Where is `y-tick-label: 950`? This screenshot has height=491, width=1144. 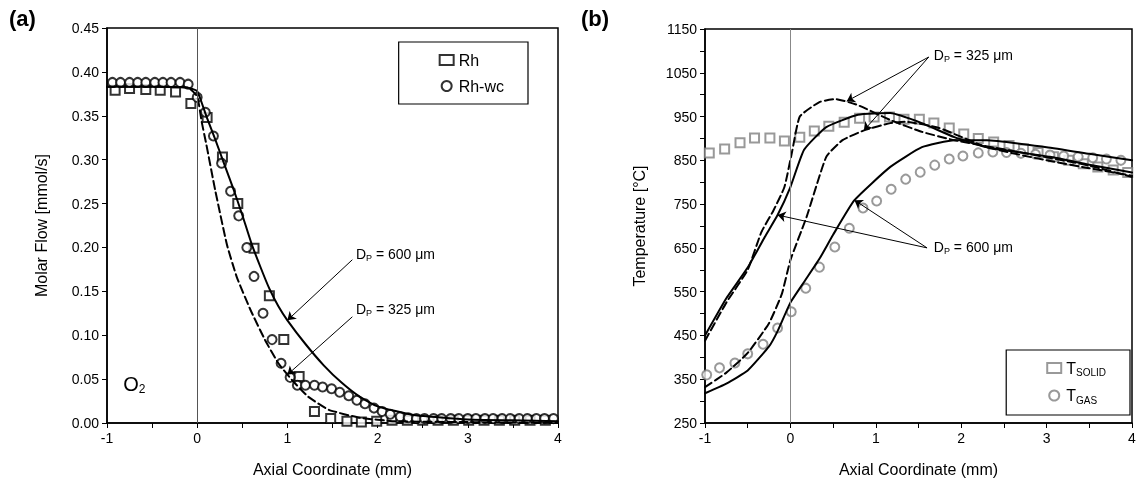
y-tick-label: 950 is located at coordinates (685, 116).